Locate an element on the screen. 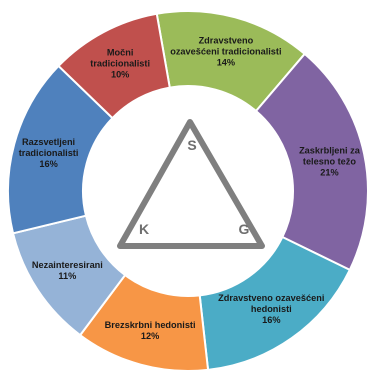  label-mocni-tradicionalisti: Močni tradicionalisti 10% is located at coordinates (120, 63).